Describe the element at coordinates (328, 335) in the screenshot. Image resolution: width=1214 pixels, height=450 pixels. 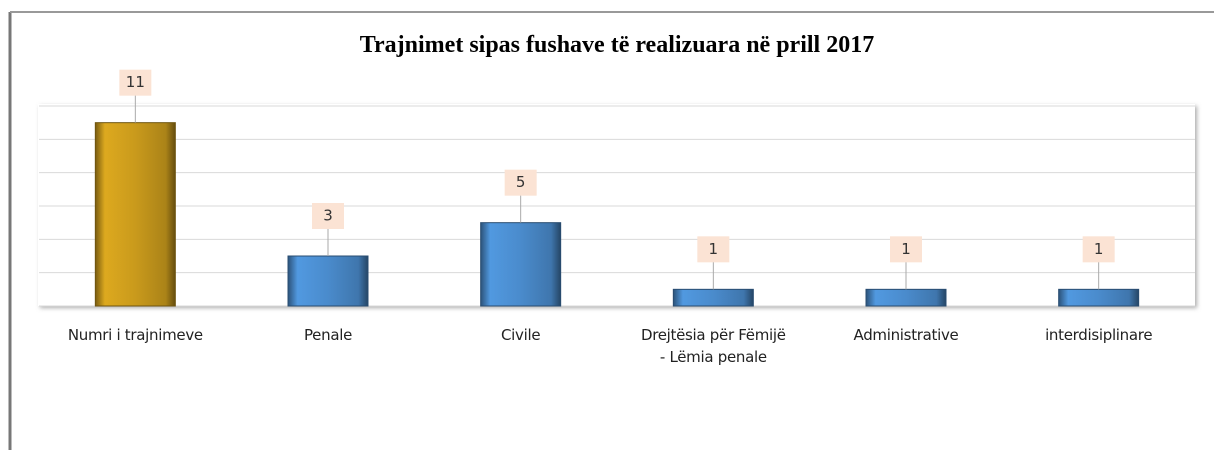
I see `x-tick-label: Penale` at that location.